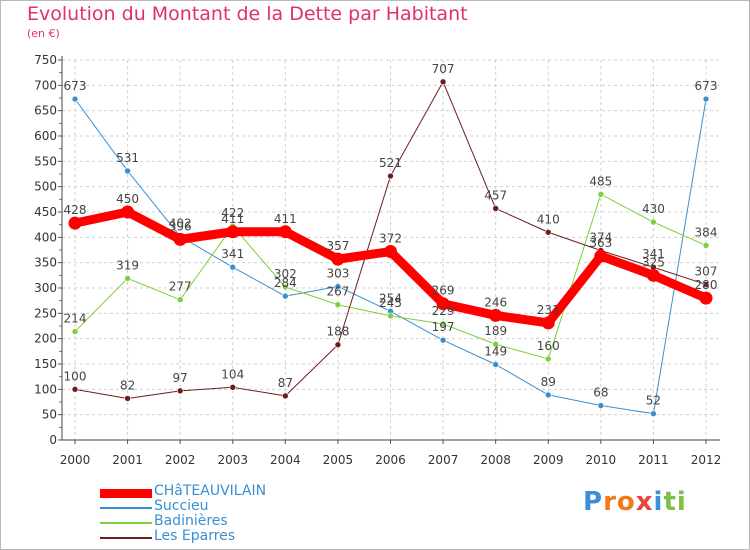 This screenshot has height=550, width=750. What do you see at coordinates (127, 158) in the screenshot?
I see `data-label: 531` at bounding box center [127, 158].